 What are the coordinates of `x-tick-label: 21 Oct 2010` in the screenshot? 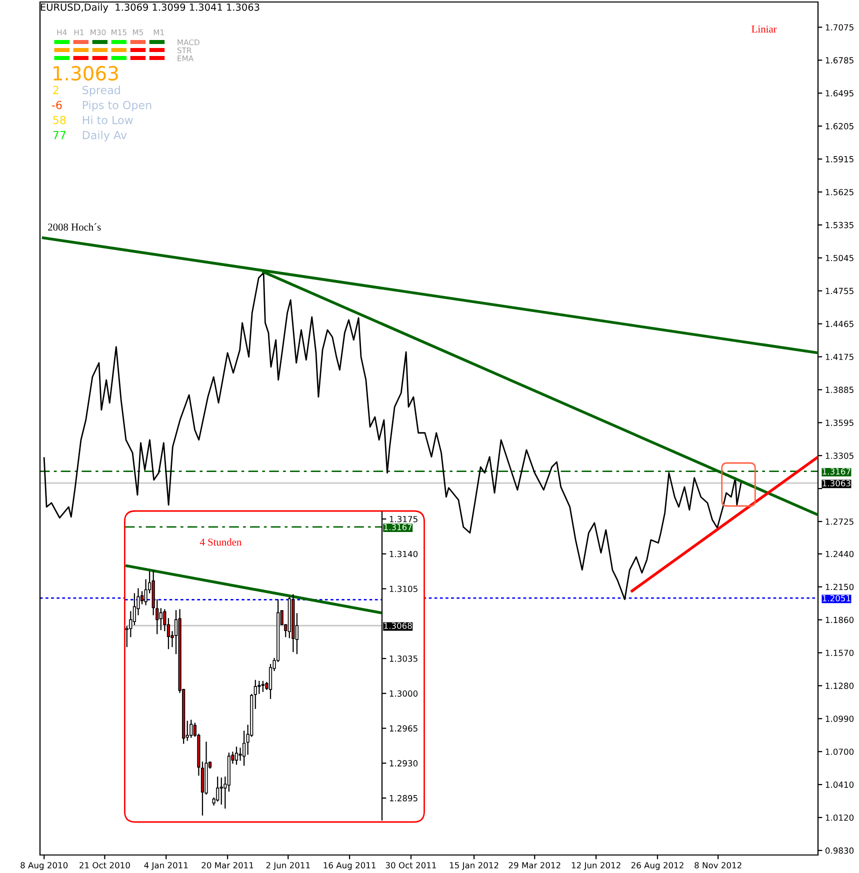 It's located at (105, 865).